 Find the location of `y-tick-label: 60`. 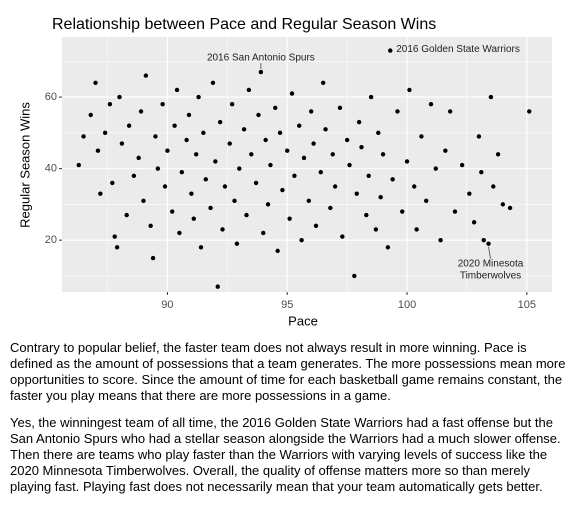

y-tick-label: 60 is located at coordinates (51, 97).